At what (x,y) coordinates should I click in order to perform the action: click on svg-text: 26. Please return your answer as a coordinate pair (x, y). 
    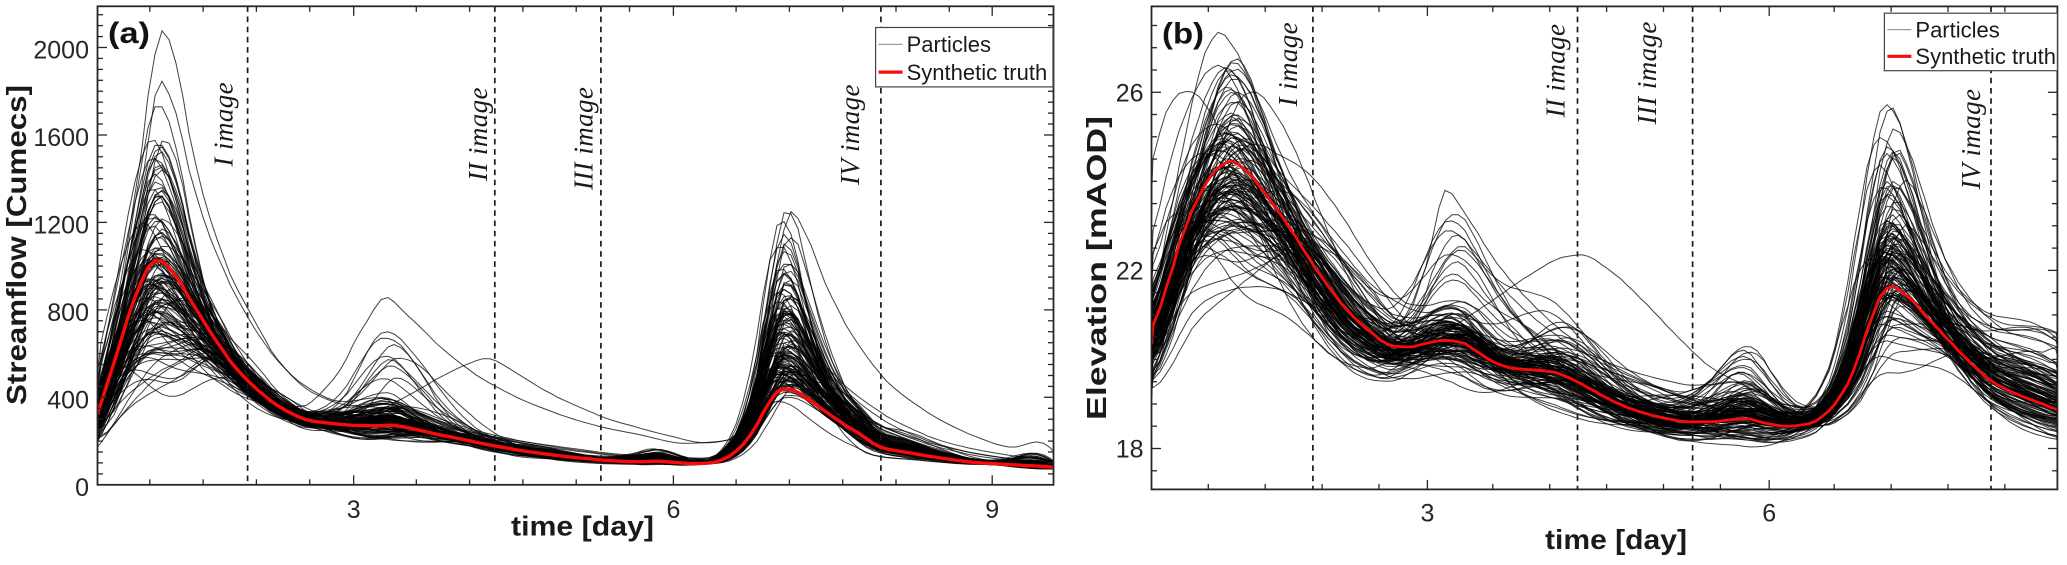
    Looking at the image, I should click on (1130, 93).